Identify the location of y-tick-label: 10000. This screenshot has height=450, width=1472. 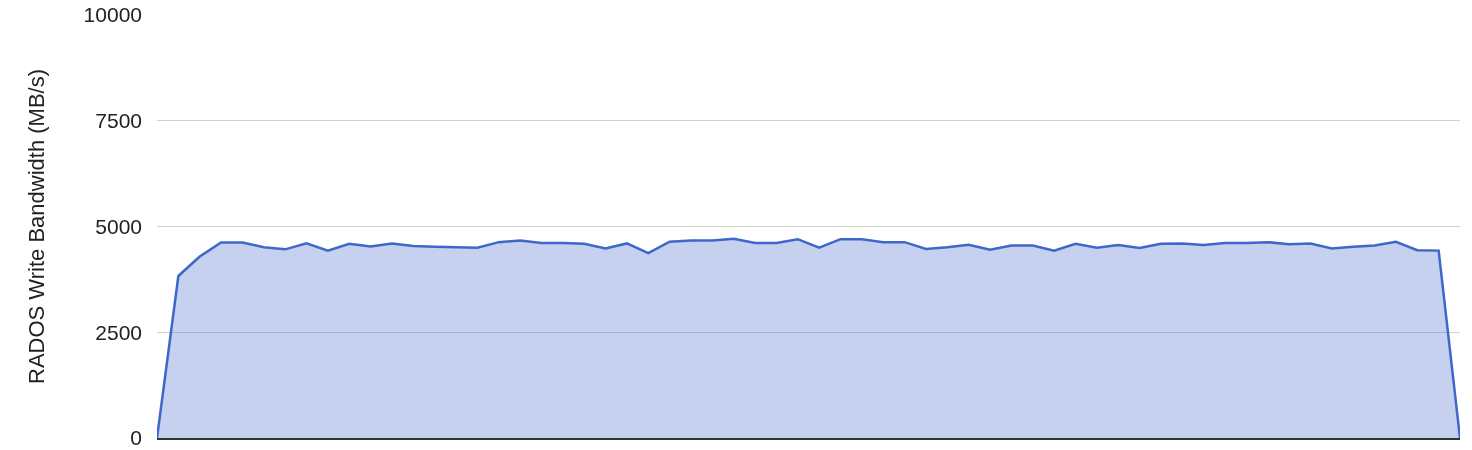
(112, 15).